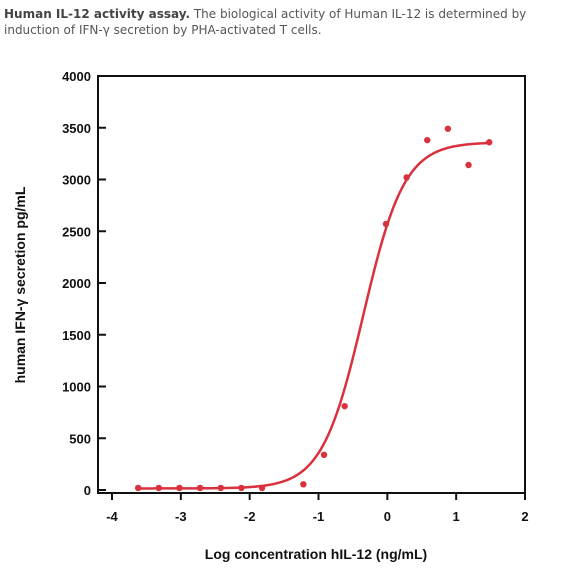 This screenshot has height=580, width=567. Describe the element at coordinates (317, 508) in the screenshot. I see `x-axis-ticks: -4 -3 -2 -1 0 1 2` at that location.